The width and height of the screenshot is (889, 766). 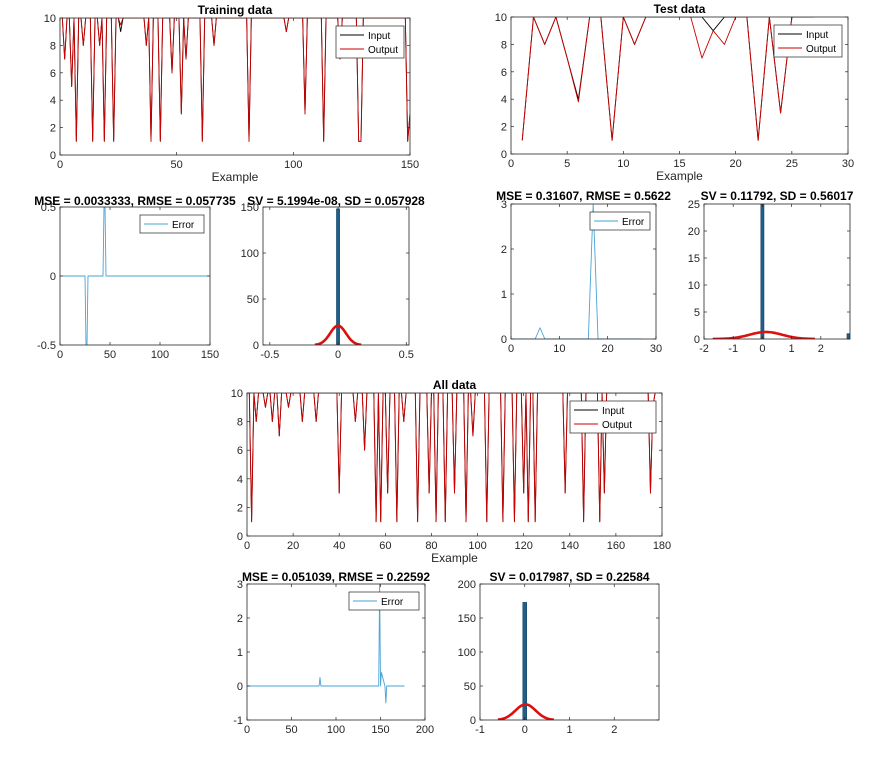 I want to click on y-tick-label: 150, so click(x=467, y=619).